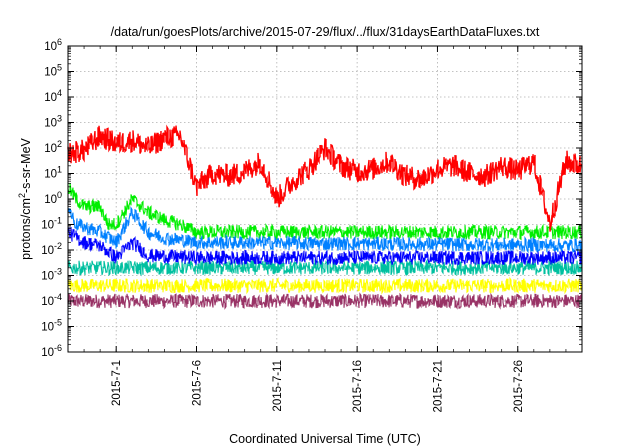  What do you see at coordinates (53, 147) in the screenshot?
I see `y-tick-label: 10²` at bounding box center [53, 147].